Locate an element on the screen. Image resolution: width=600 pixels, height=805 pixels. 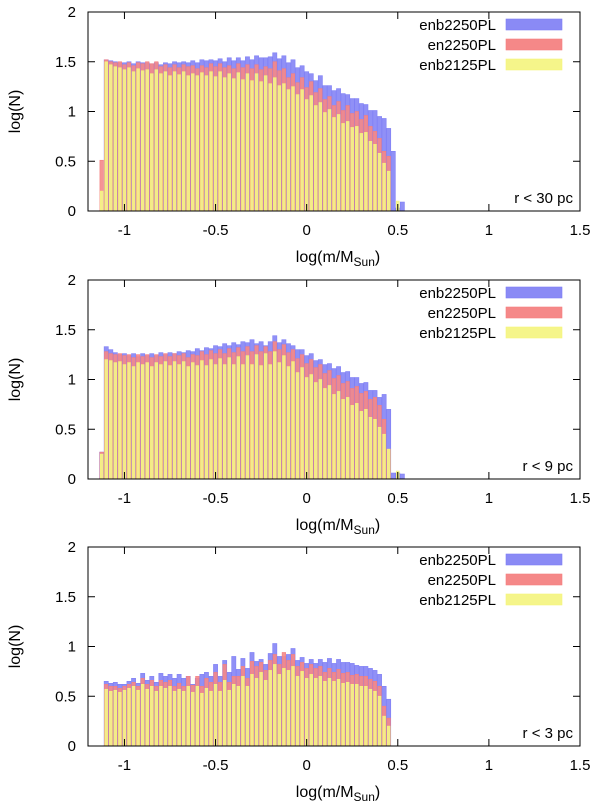
x-tick-label: -0.5 is located at coordinates (216, 498).